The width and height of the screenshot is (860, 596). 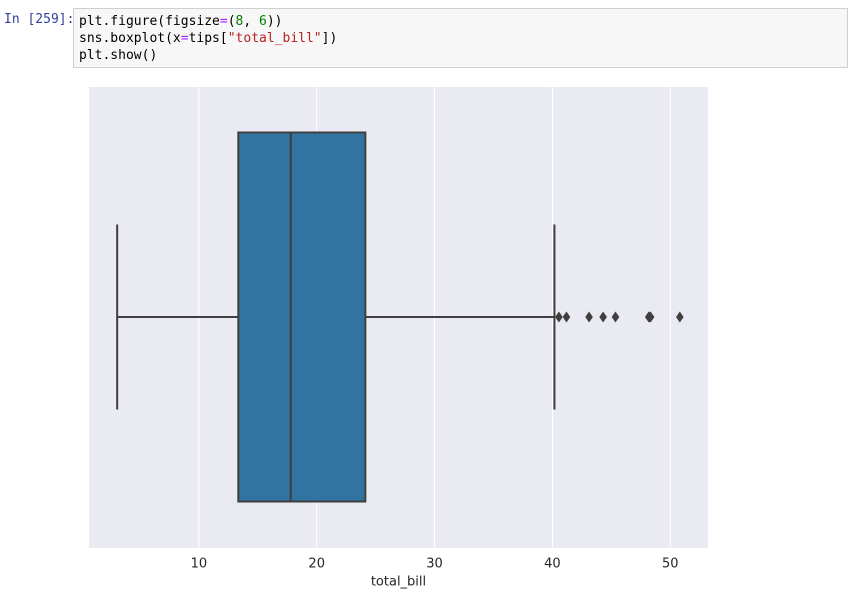 What do you see at coordinates (199, 564) in the screenshot?
I see `x-tick-label: 10` at bounding box center [199, 564].